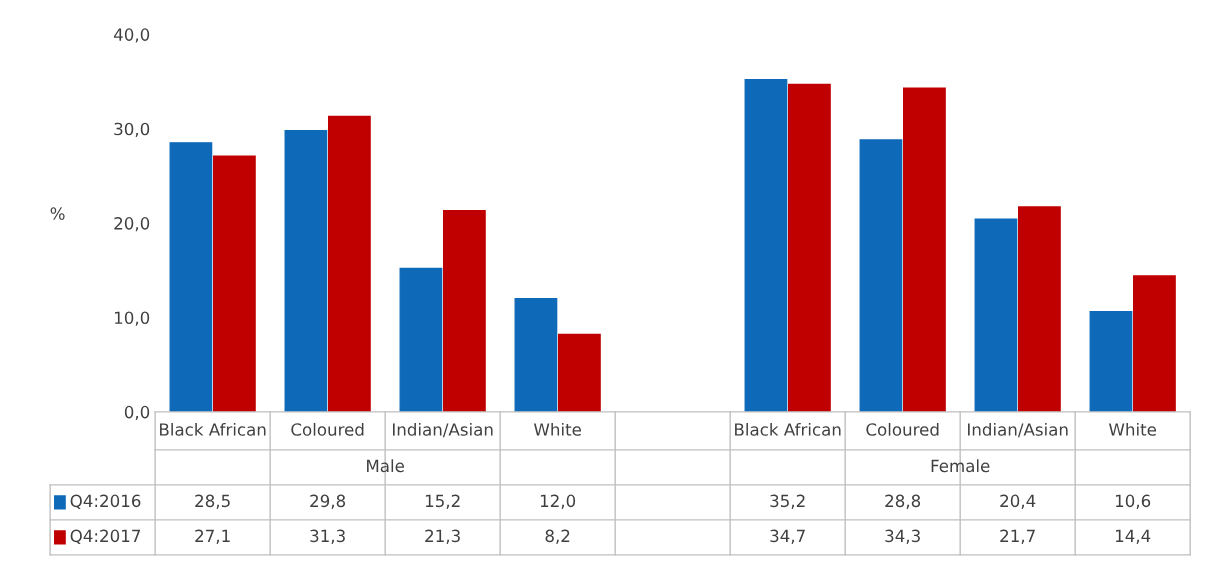 This screenshot has width=1212, height=572. I want to click on y-tick-label: 0,0, so click(137, 413).